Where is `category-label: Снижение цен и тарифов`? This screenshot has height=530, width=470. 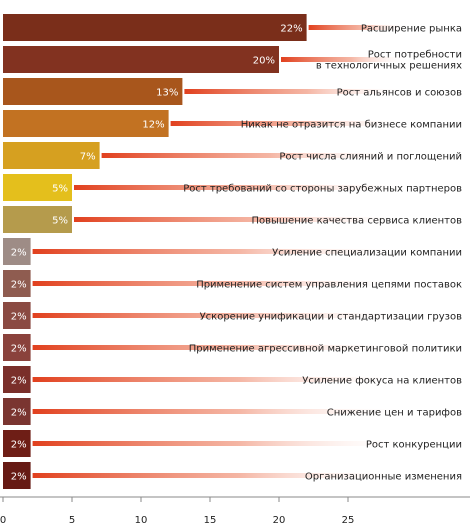 category-label: Снижение цен и тарифов is located at coordinates (394, 413).